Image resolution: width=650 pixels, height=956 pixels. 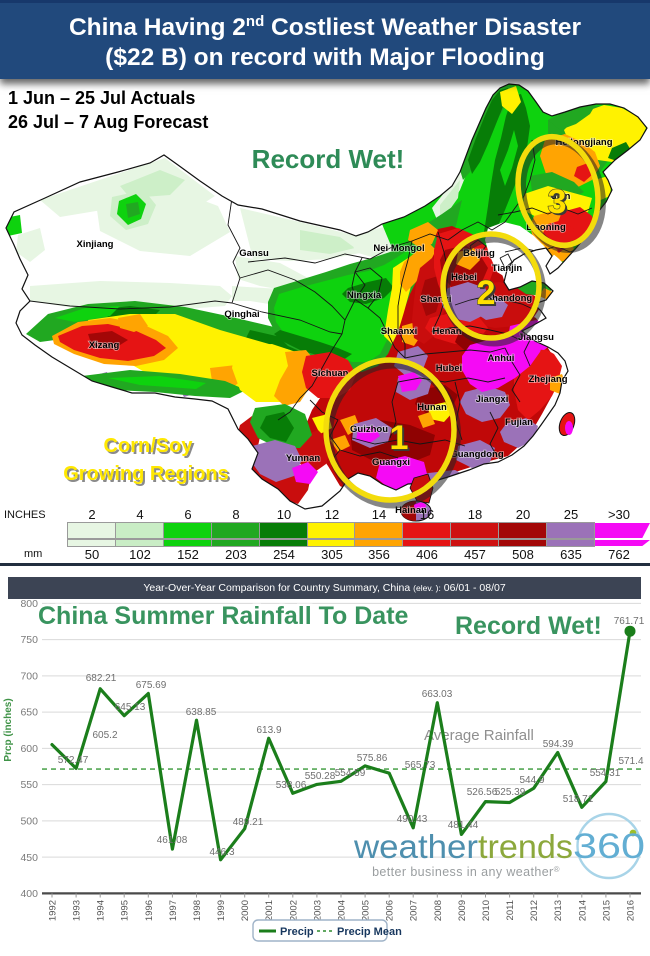 What do you see at coordinates (293, 910) in the screenshot?
I see `svg-text: 2002` at bounding box center [293, 910].